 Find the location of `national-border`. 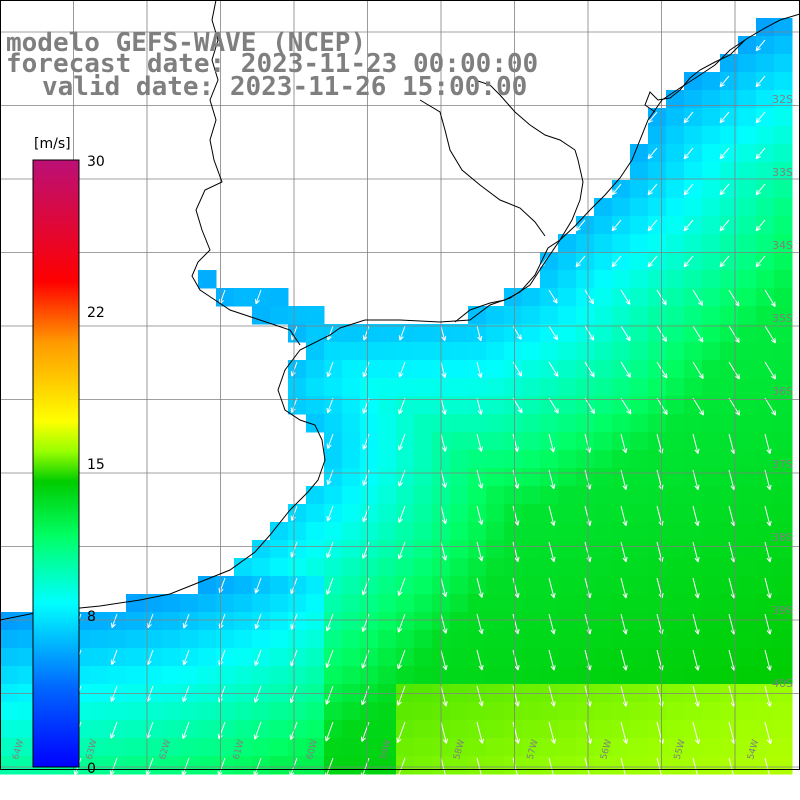

national-border is located at coordinates (246, 173).